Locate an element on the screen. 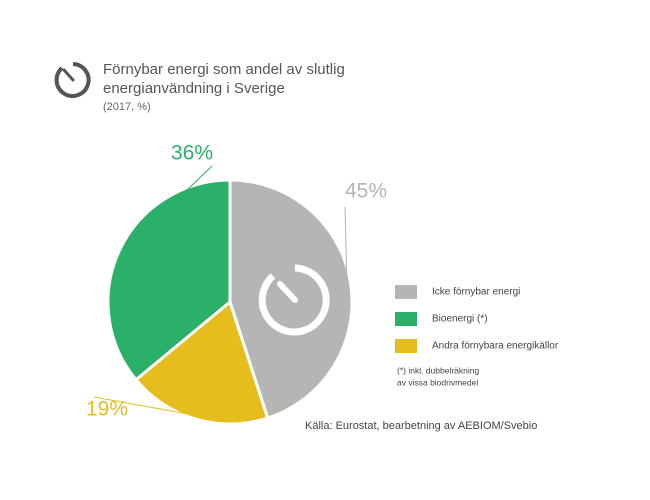 This screenshot has width=650, height=500. footnote: av vissa biodrivmedel is located at coordinates (437, 382).